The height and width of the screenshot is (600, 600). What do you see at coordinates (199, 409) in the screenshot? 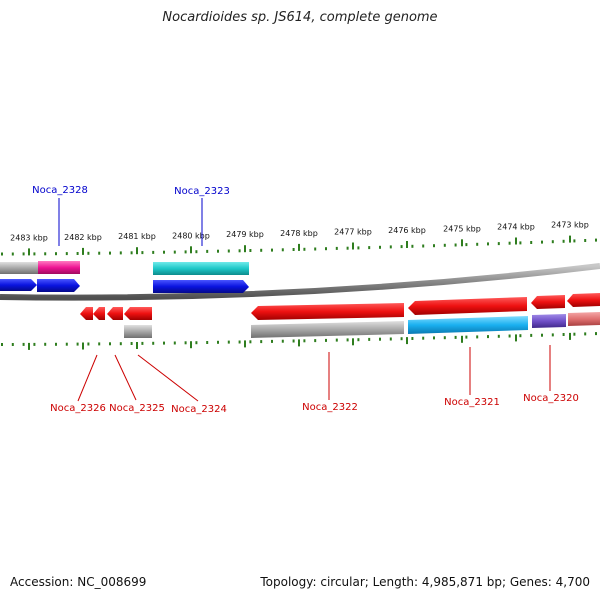
I see `gene-label-noca-2324: Noca_2324` at bounding box center [199, 409].